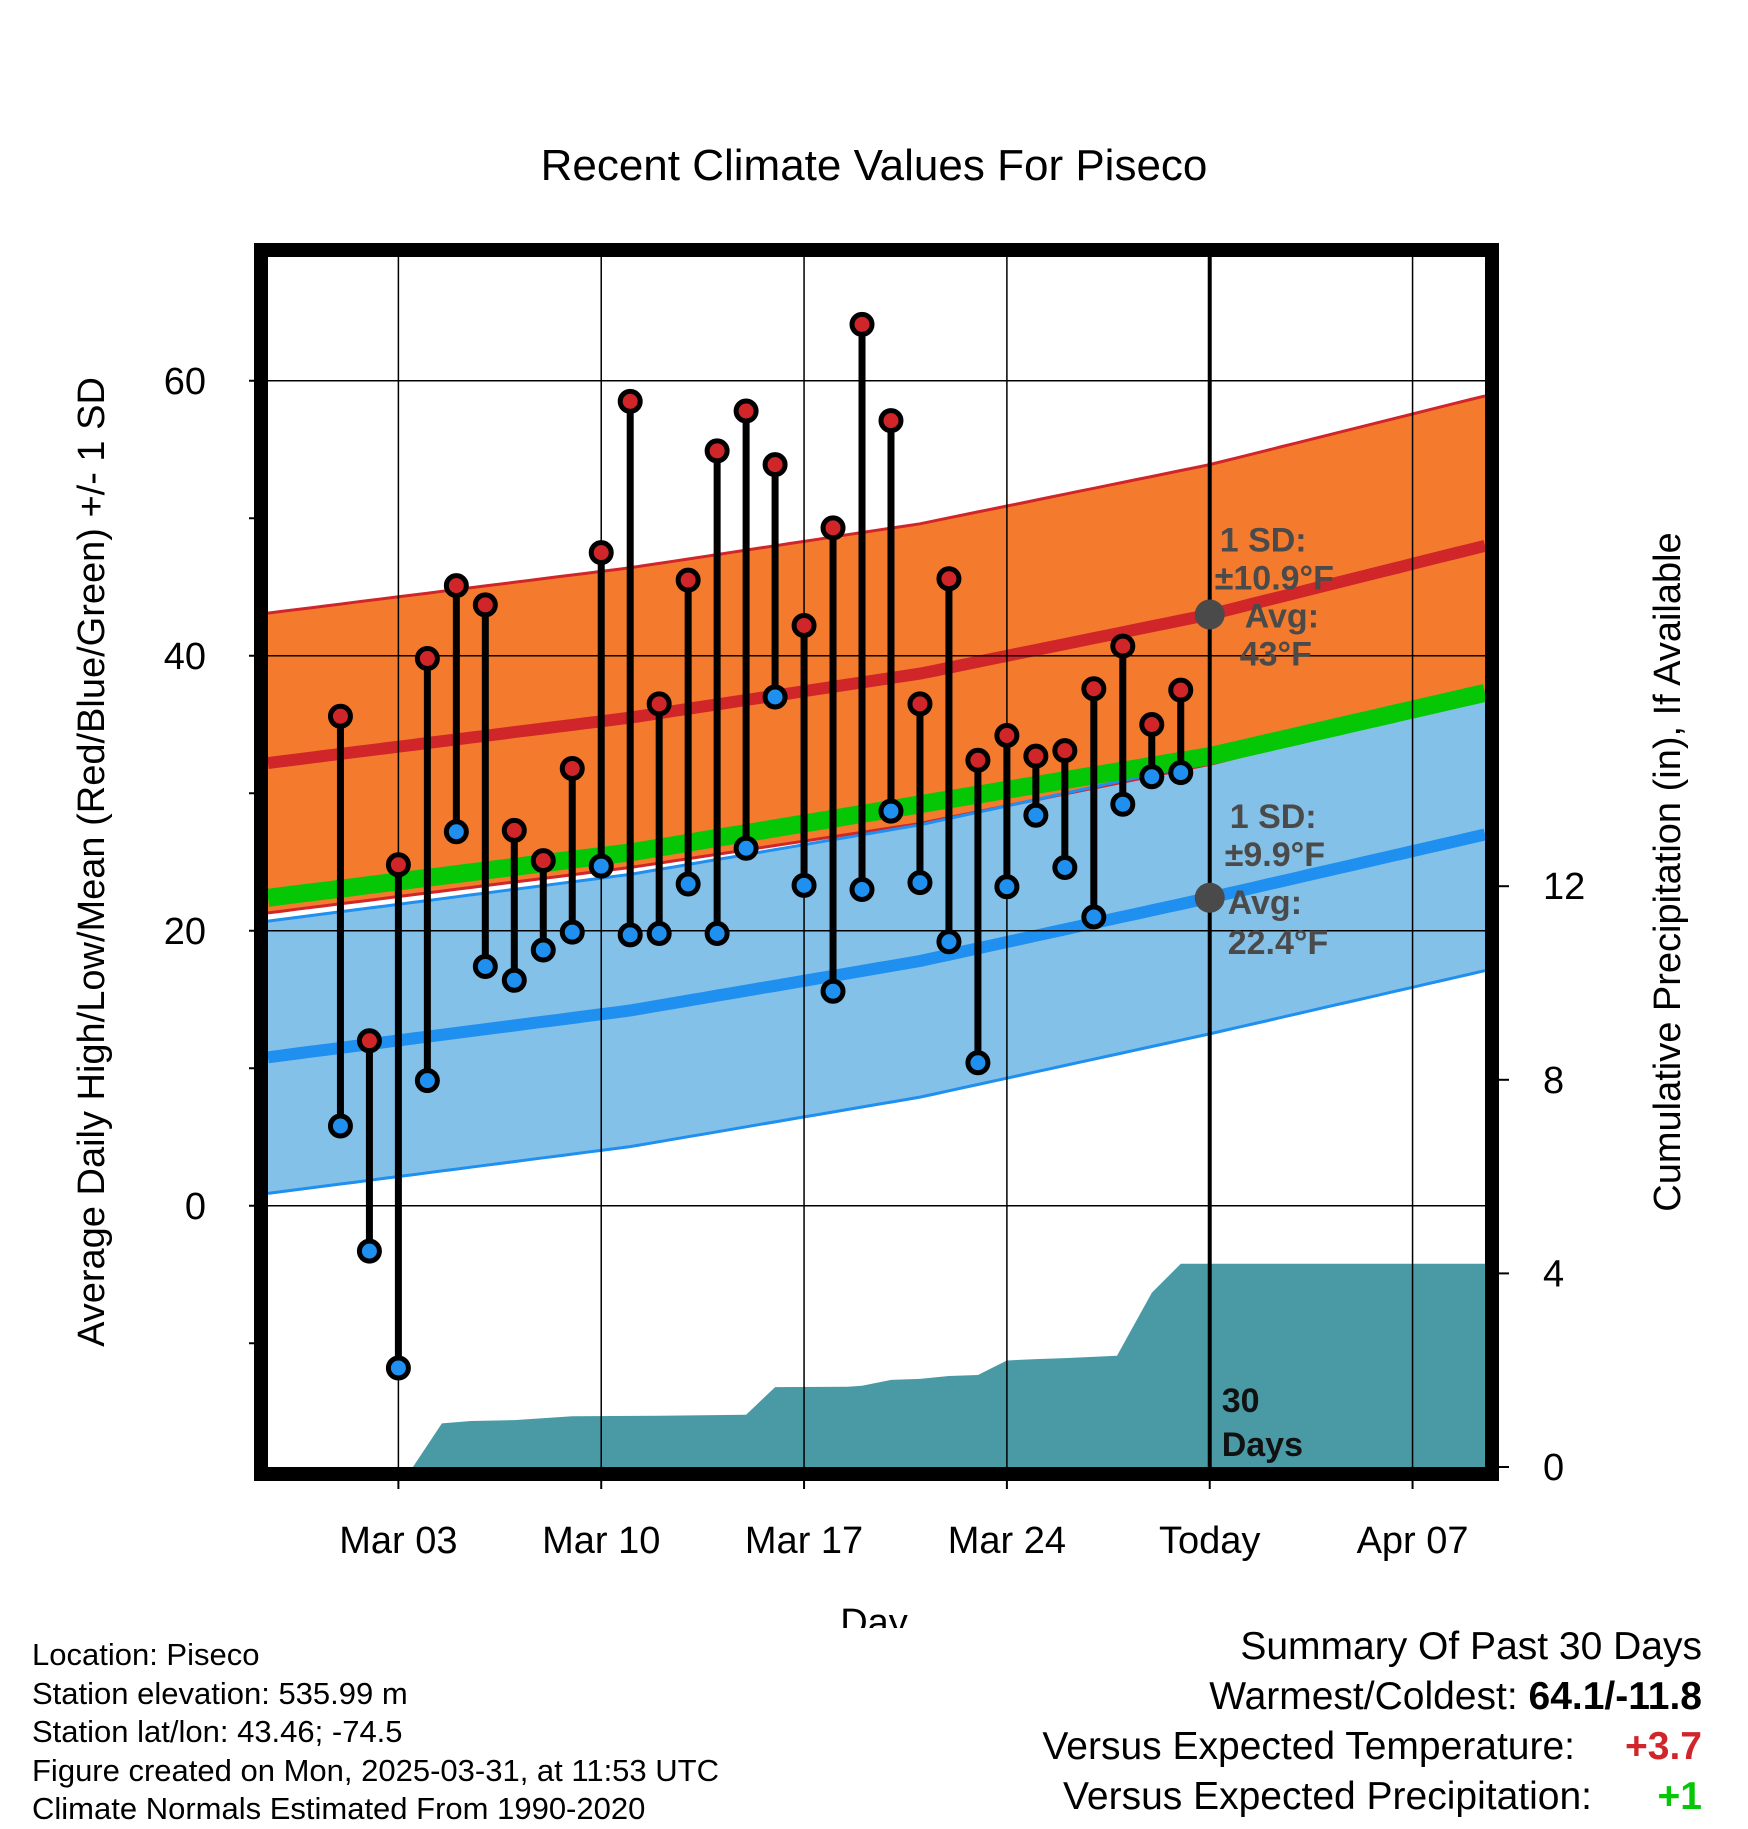  Describe the element at coordinates (1275, 855) in the screenshot. I see `low-normal-annotation: ±9.9°F` at that location.